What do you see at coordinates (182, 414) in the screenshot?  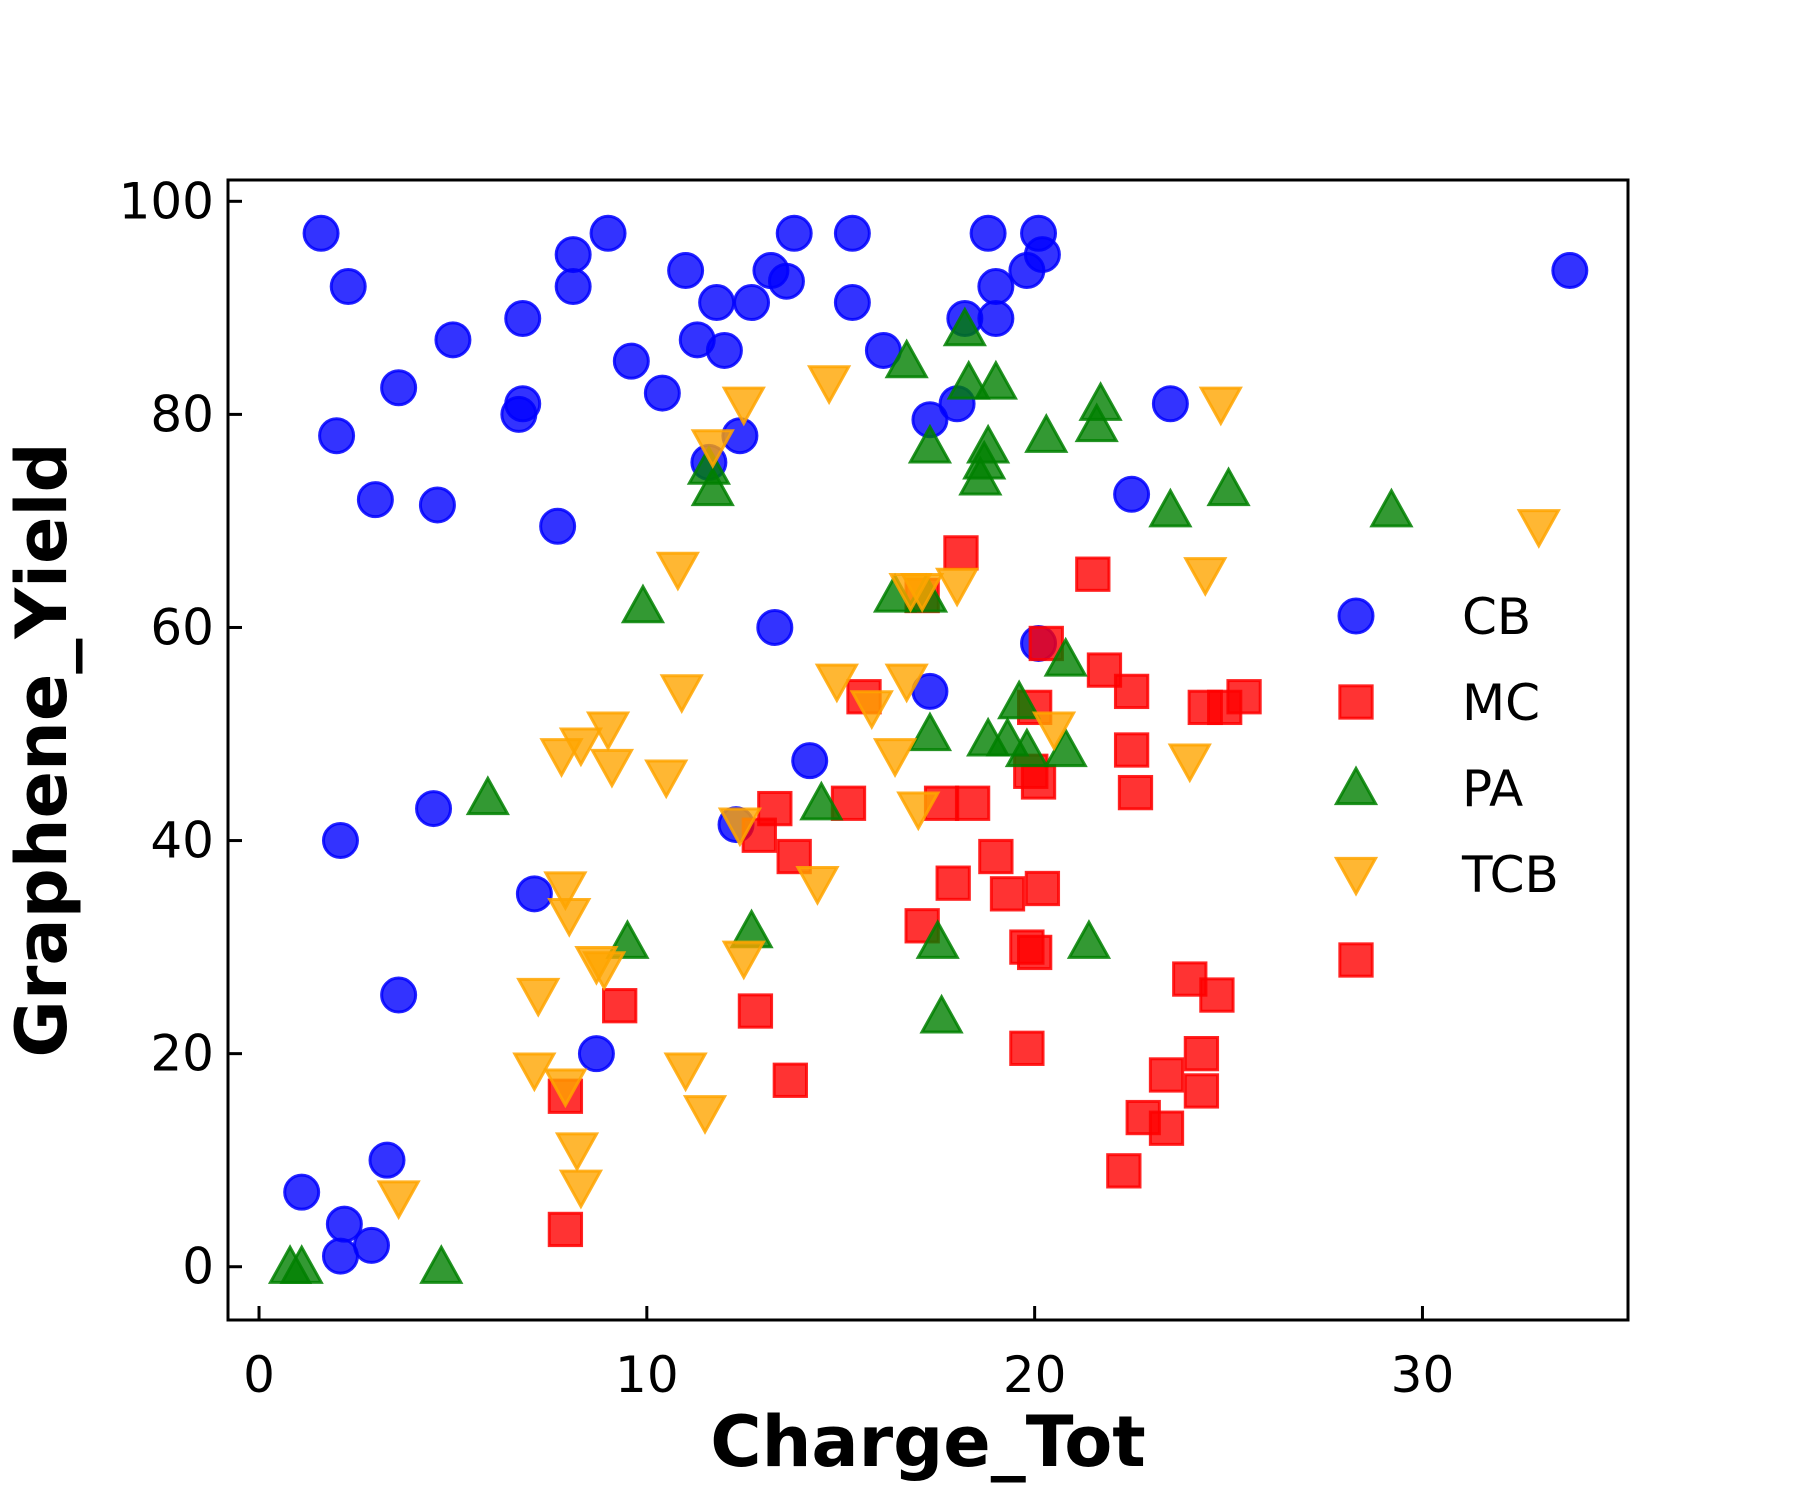 I see `y-tick-label: 80` at bounding box center [182, 414].